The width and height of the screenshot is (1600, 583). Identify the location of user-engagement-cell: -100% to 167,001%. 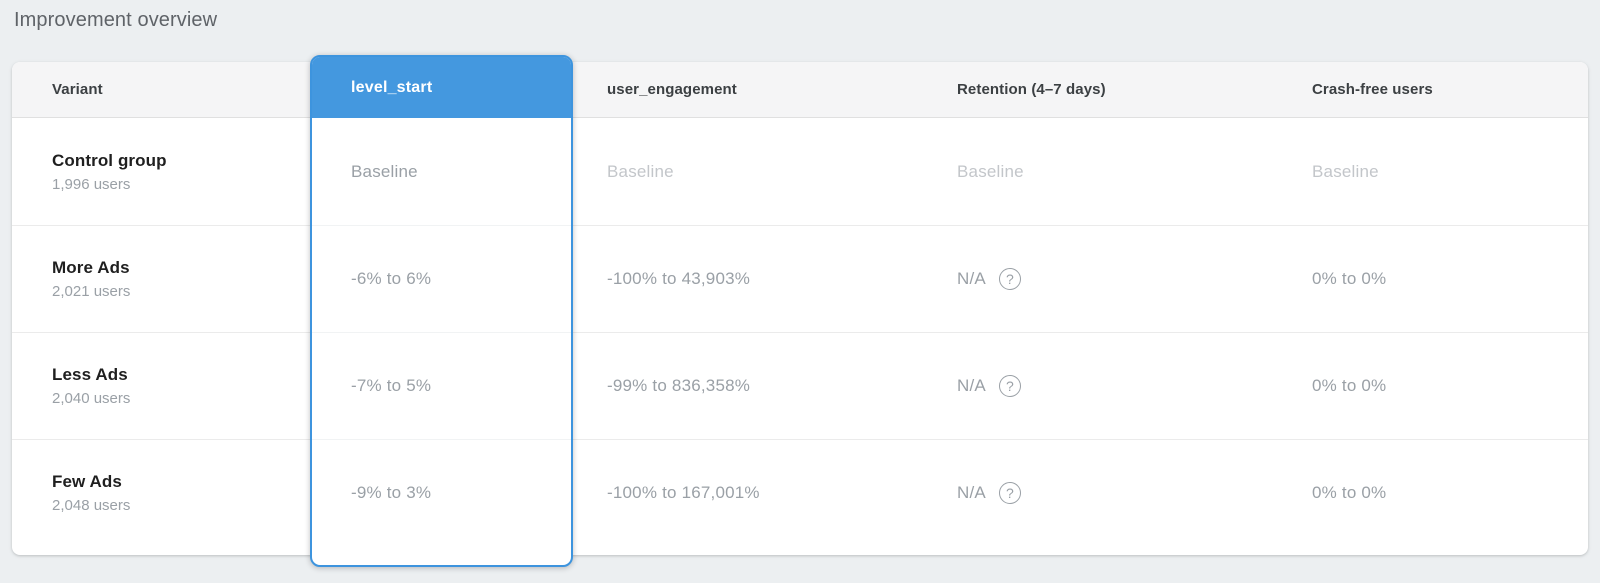
(749, 492).